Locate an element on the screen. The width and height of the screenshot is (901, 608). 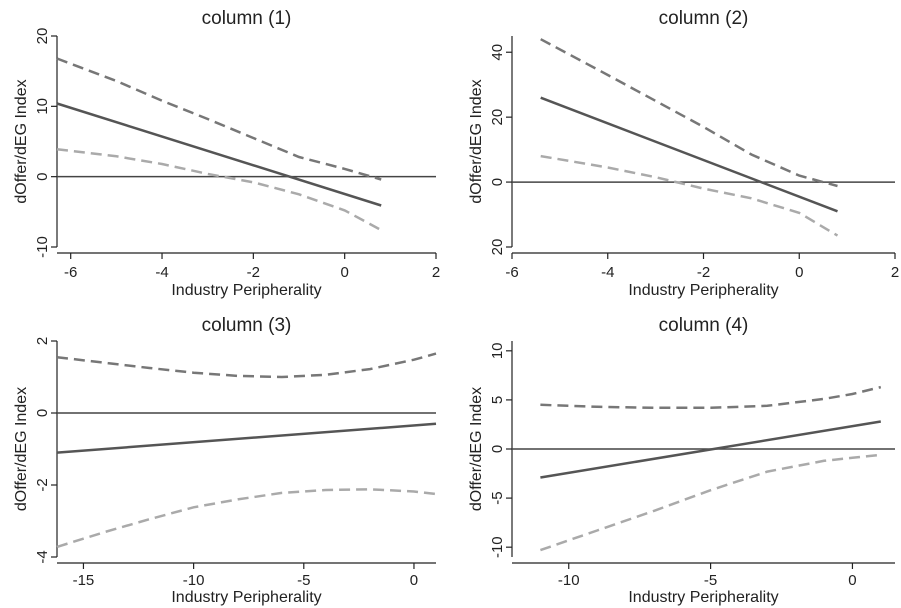
chart-title: column (3) is located at coordinates (247, 325).